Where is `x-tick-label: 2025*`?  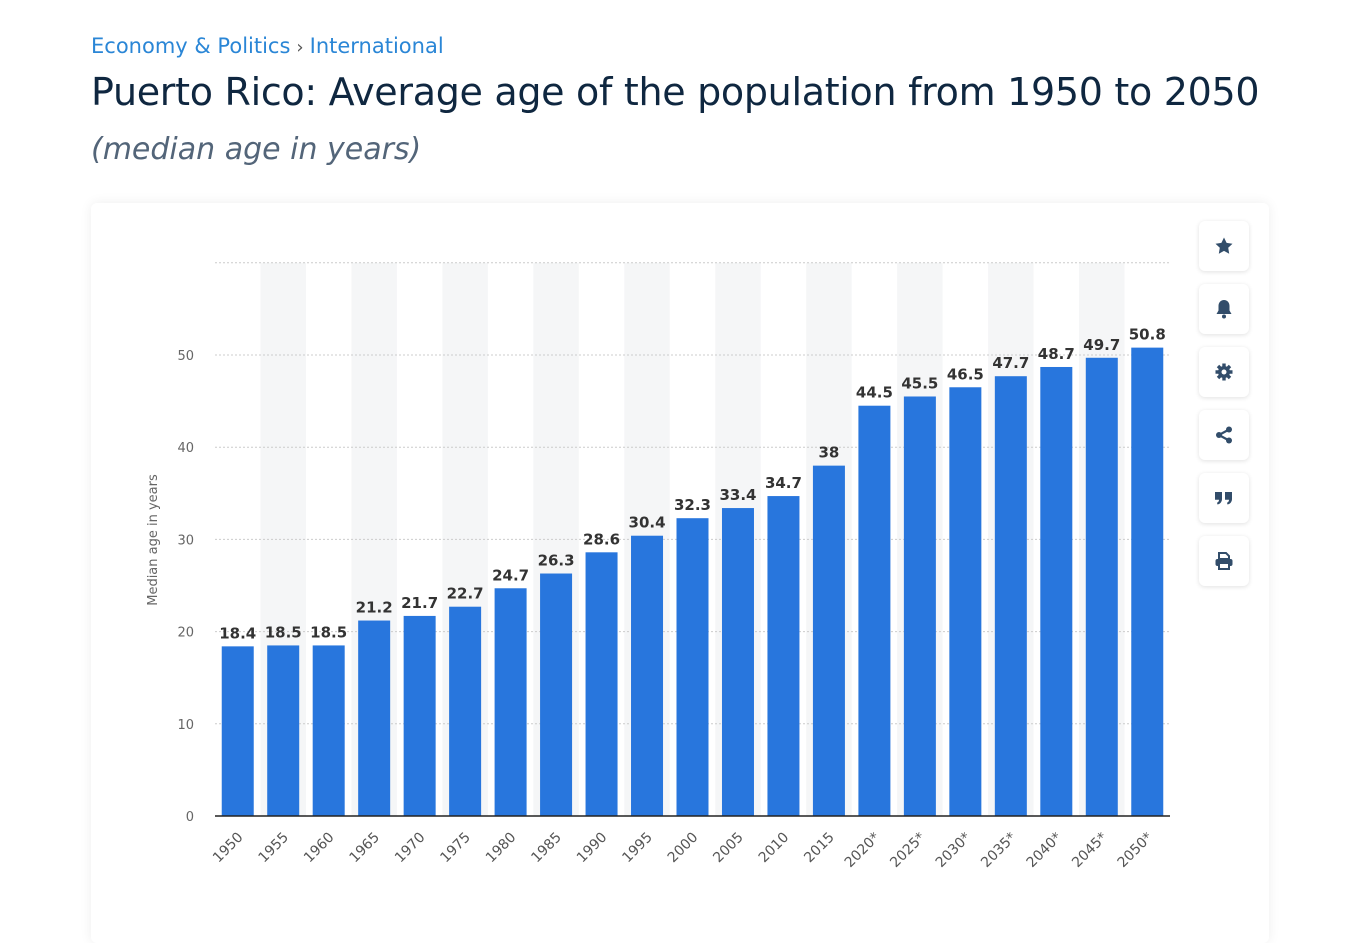
x-tick-label: 2025* is located at coordinates (907, 850).